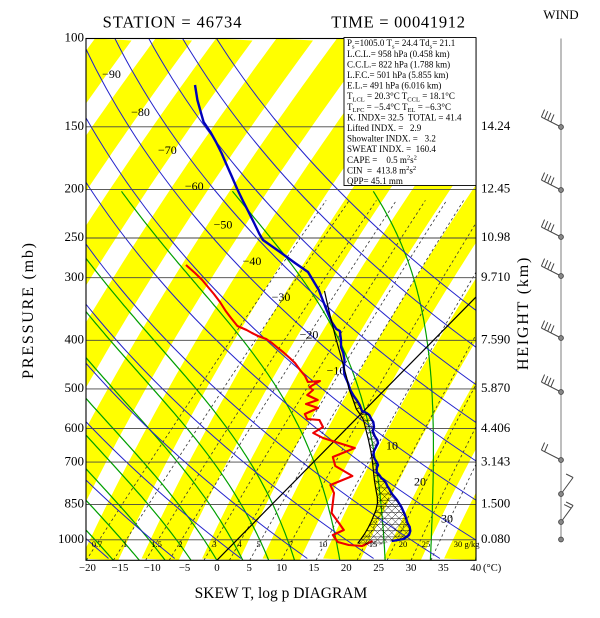 This screenshot has width=600, height=618. What do you see at coordinates (495, 236) in the screenshot?
I see `svg-text: 10.98` at bounding box center [495, 236].